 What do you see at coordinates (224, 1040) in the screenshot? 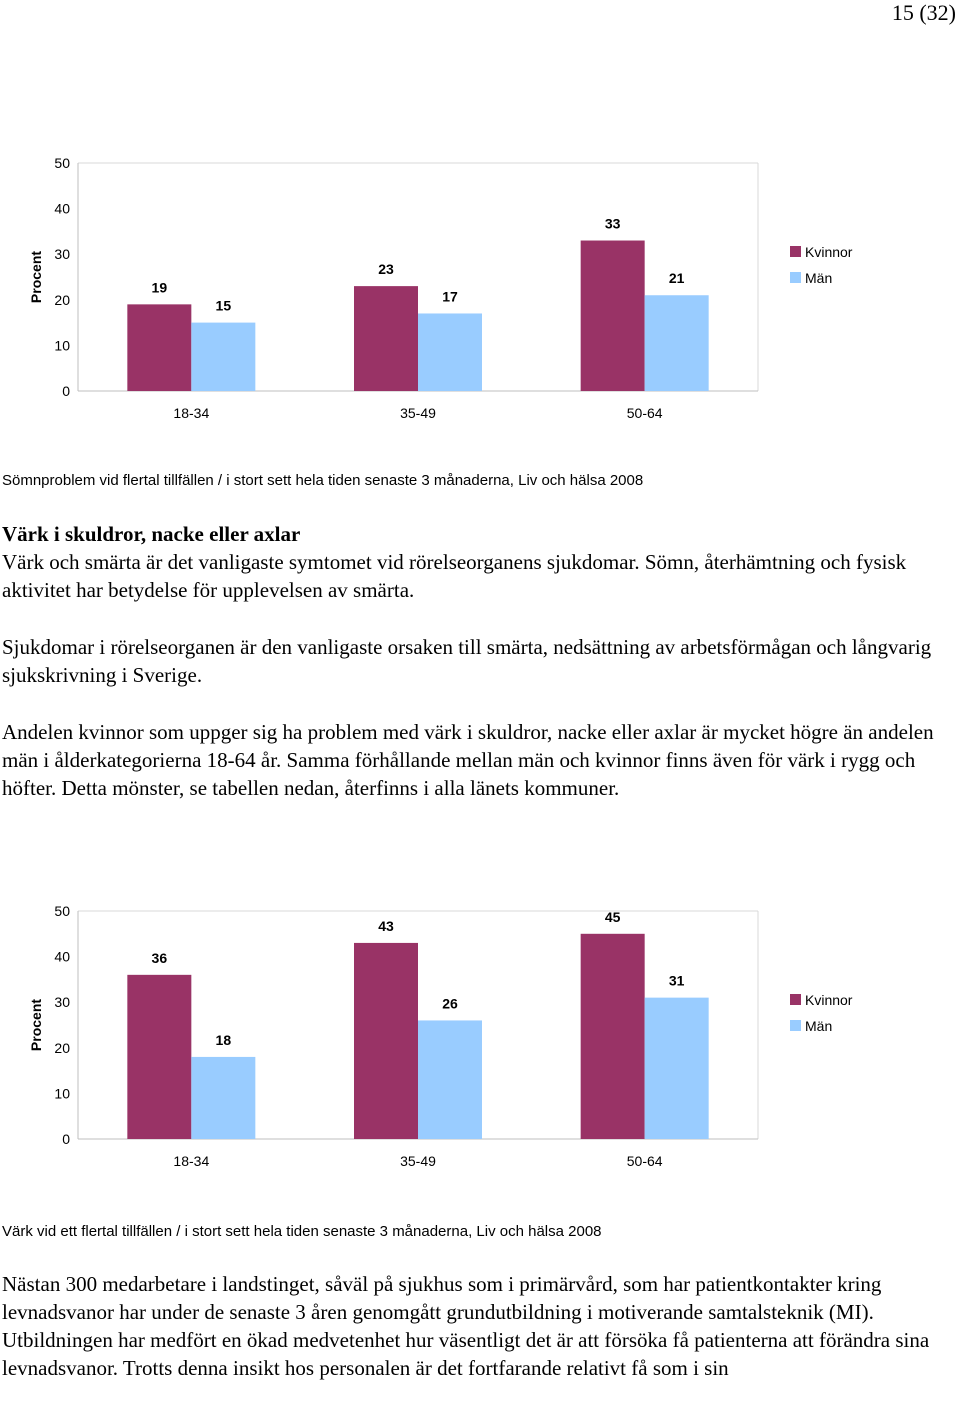
I see `data-label: 18` at bounding box center [224, 1040].